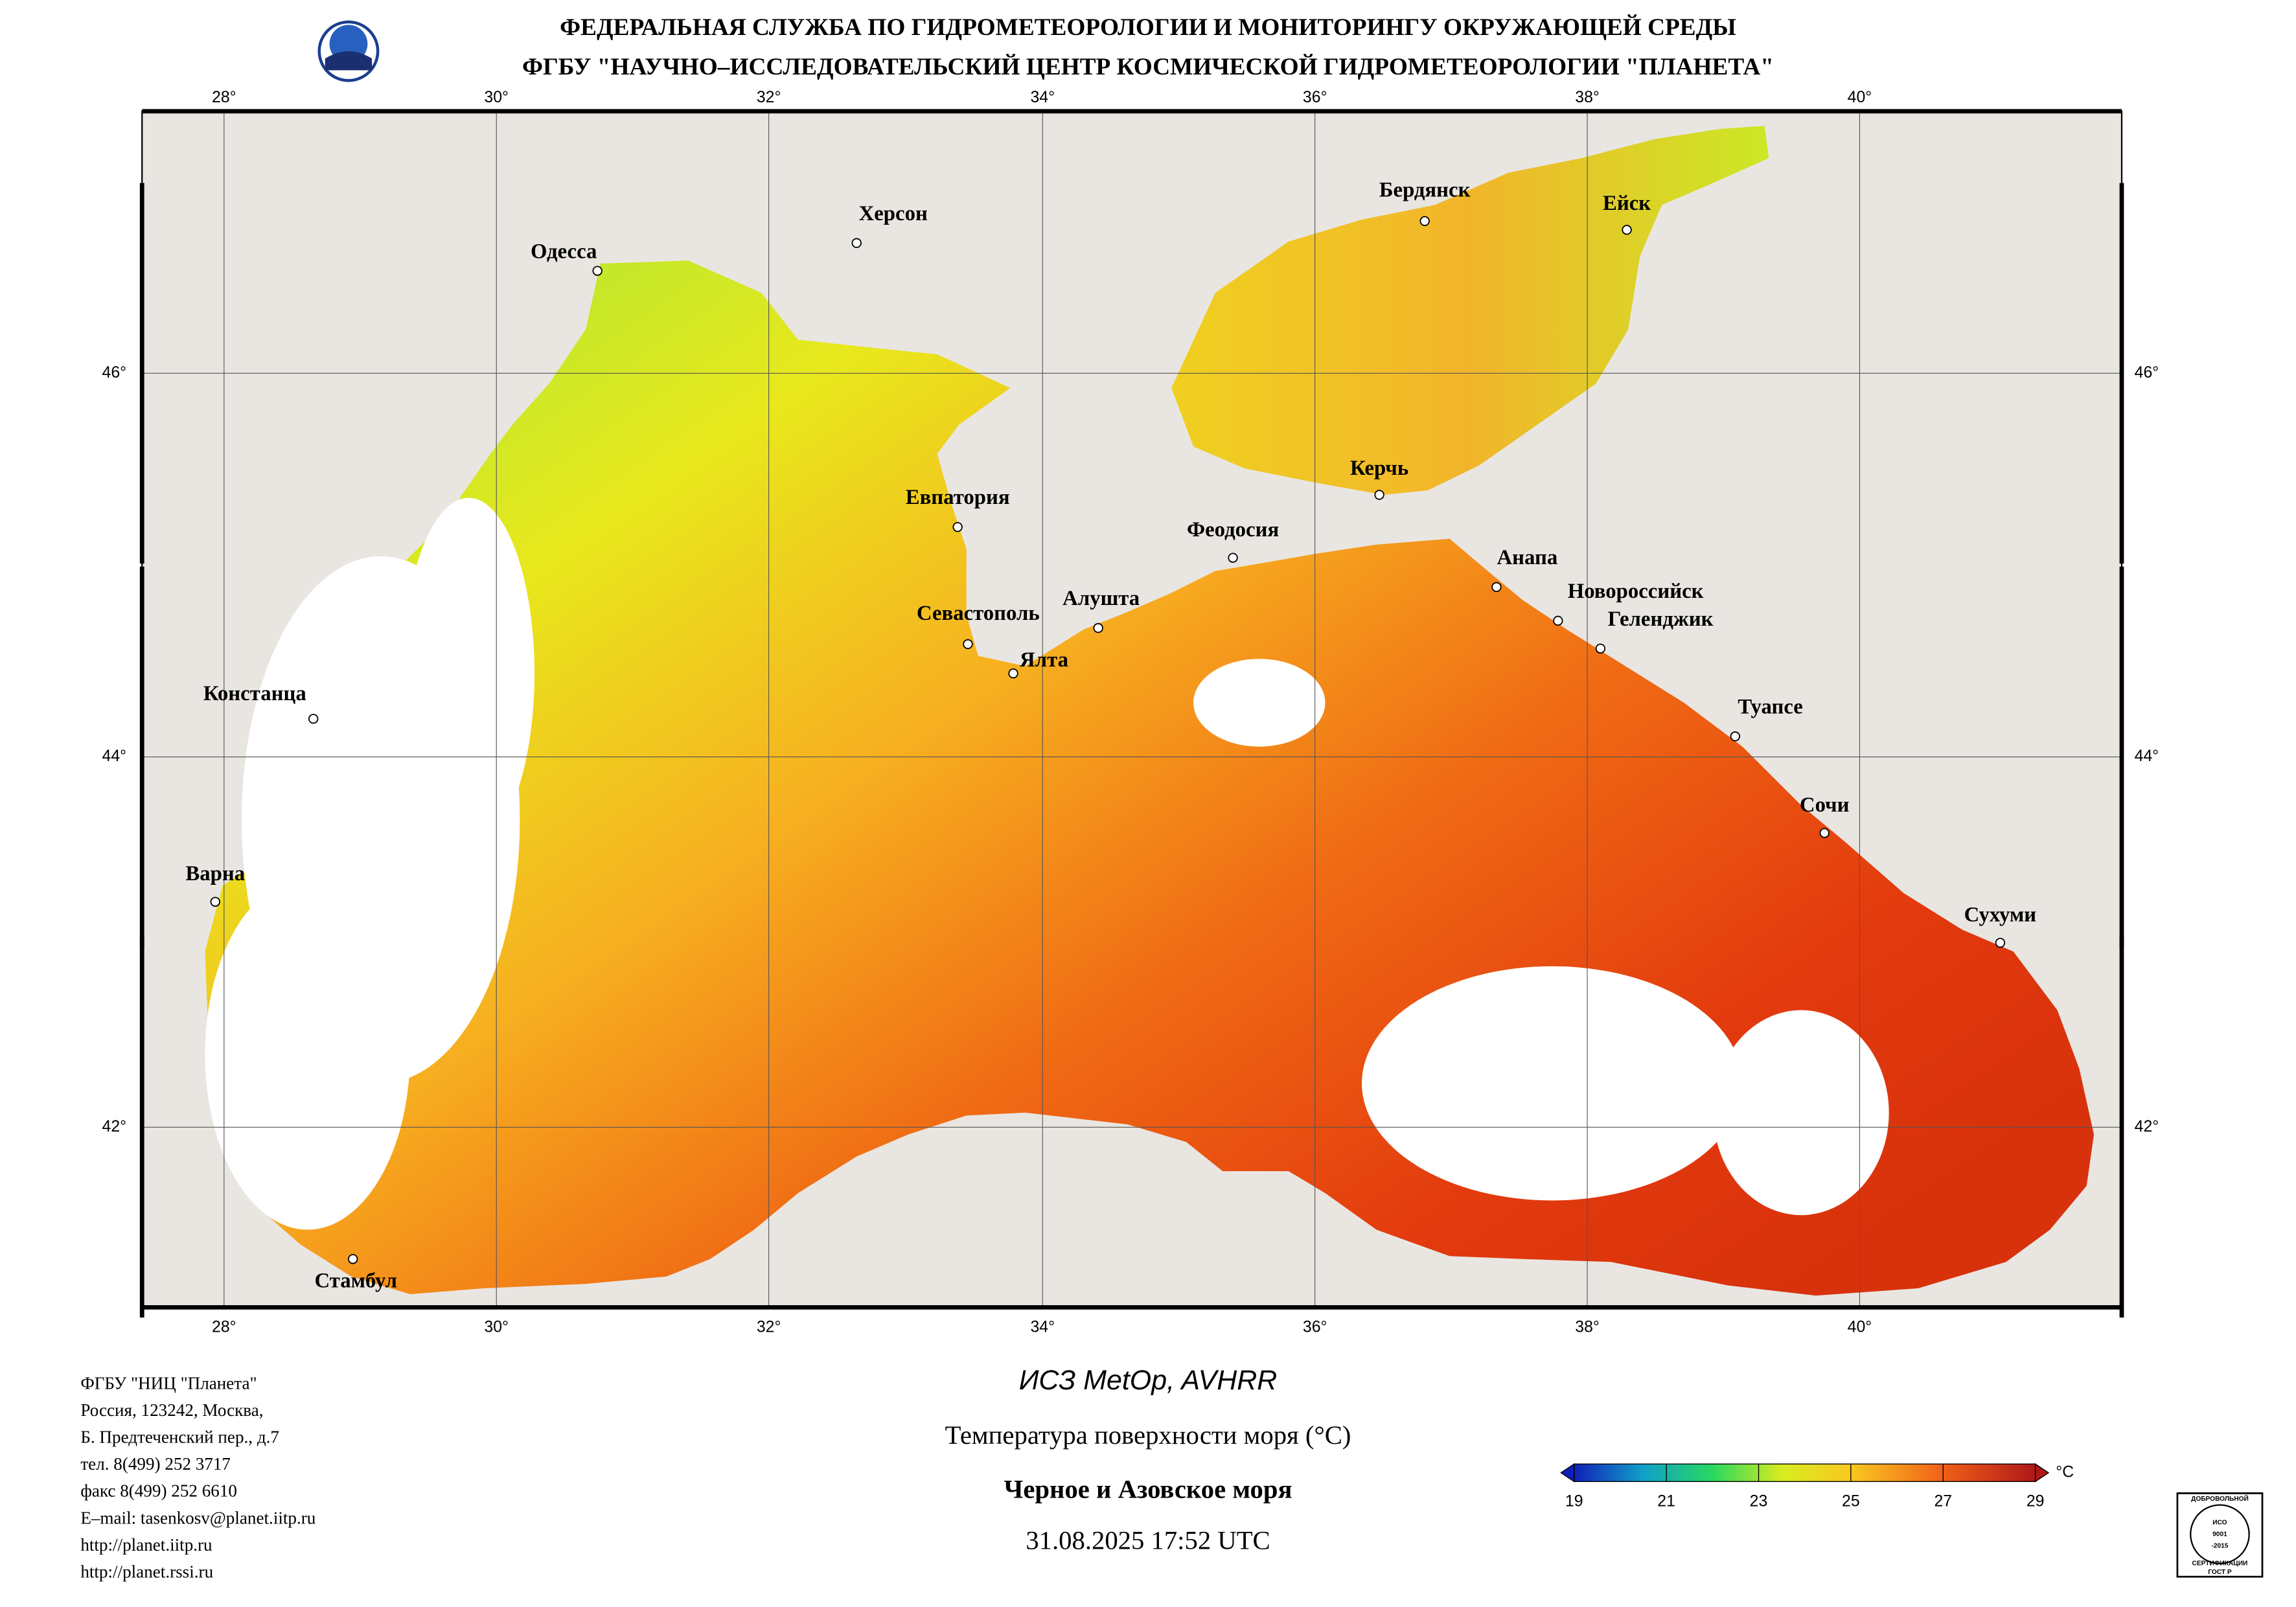 The width and height of the screenshot is (2296, 1607). Describe the element at coordinates (1759, 1501) in the screenshot. I see `colorbar-tick-label: 23` at that location.